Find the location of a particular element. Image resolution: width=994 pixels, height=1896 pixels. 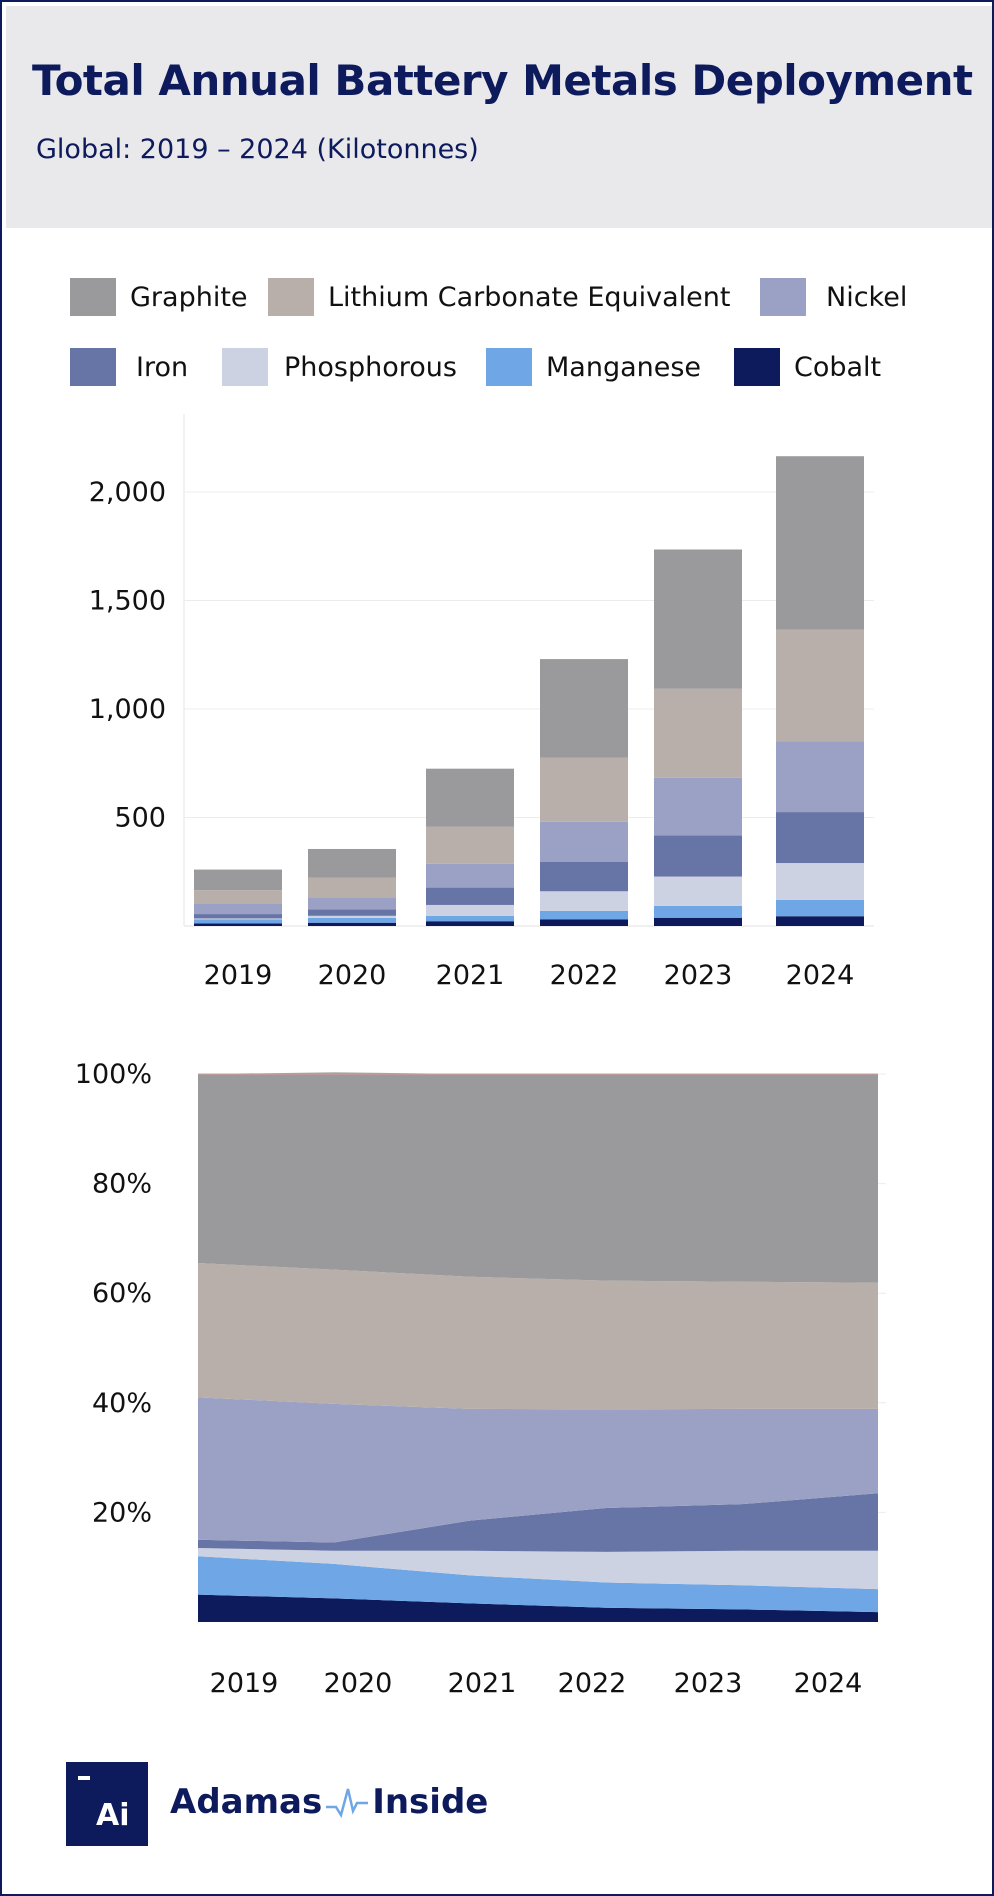

legend-item-manganese: Manganese is located at coordinates (593, 367).